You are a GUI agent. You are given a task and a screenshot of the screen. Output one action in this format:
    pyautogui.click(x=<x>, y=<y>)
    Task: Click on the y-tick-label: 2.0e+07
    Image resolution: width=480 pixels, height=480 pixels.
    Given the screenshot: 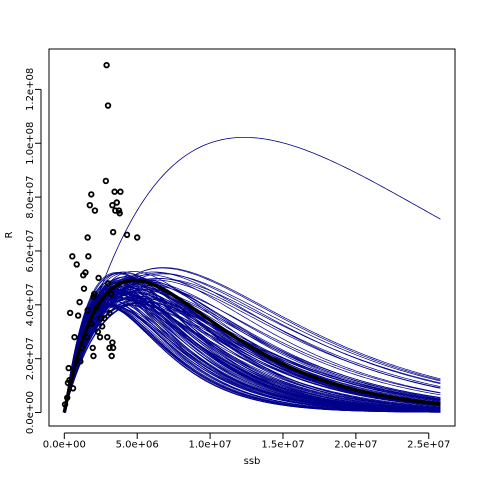 What is the action you would take?
    pyautogui.click(x=30, y=358)
    